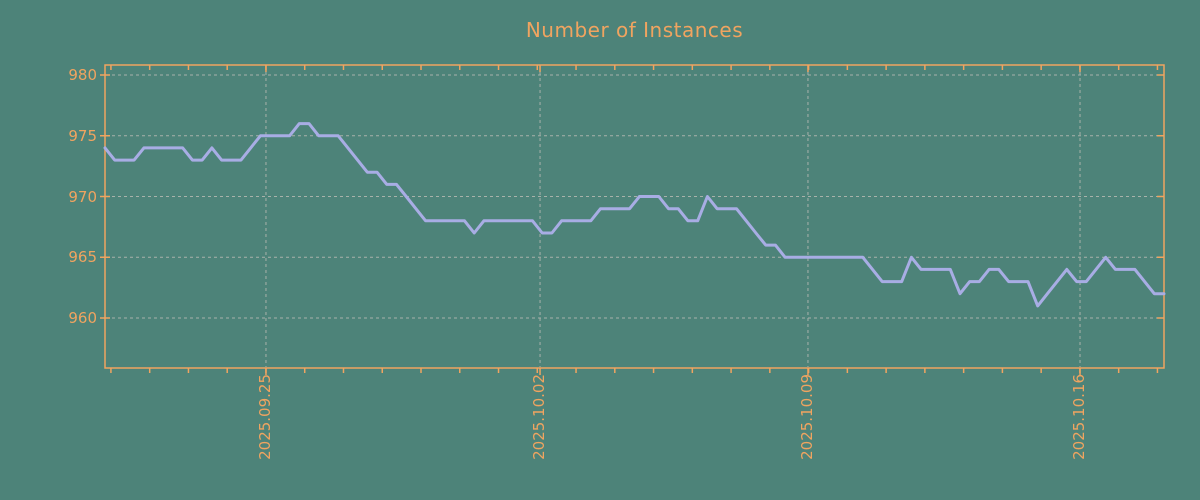  Describe the element at coordinates (82, 196) in the screenshot. I see `y-axis-label: 970` at that location.